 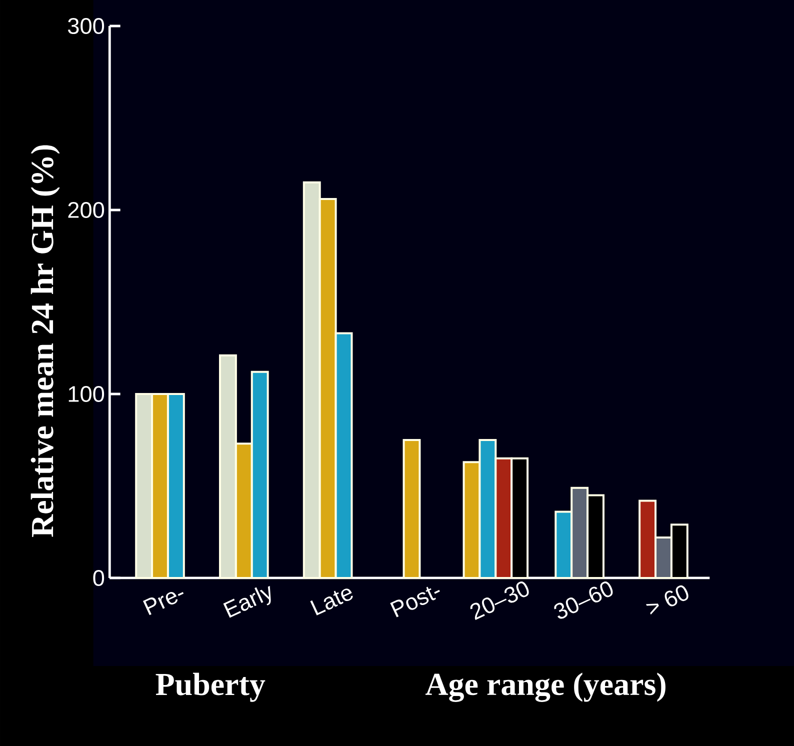 What do you see at coordinates (583, 600) in the screenshot?
I see `x-tick-label: 30–60` at bounding box center [583, 600].